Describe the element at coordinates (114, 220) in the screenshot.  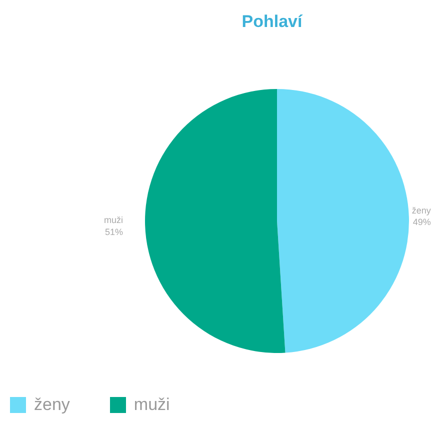
I see `slice-label: muži` at that location.